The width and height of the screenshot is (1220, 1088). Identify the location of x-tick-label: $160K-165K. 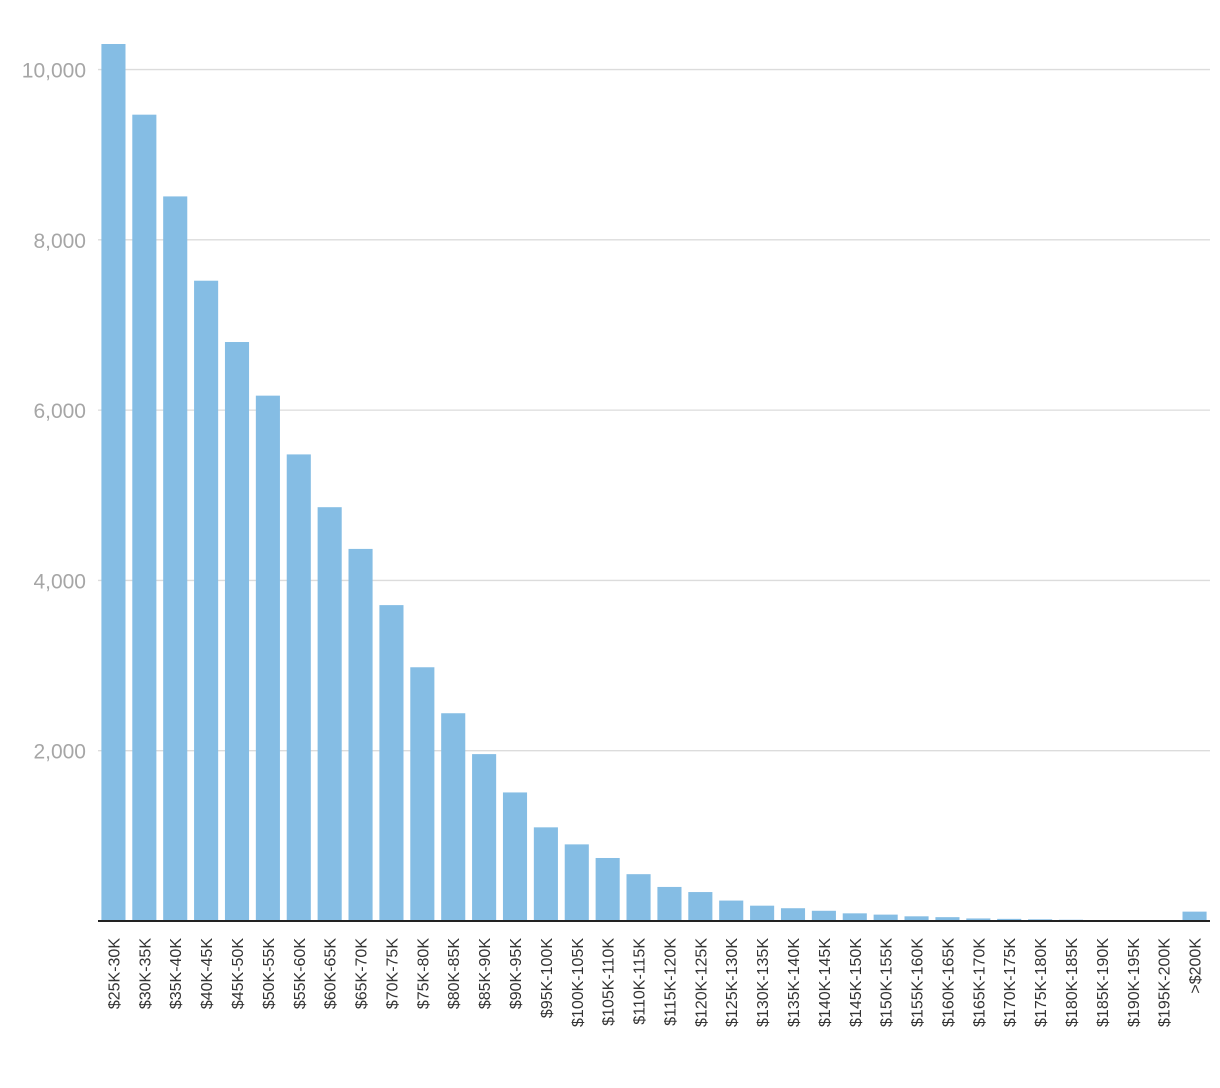
(948, 982).